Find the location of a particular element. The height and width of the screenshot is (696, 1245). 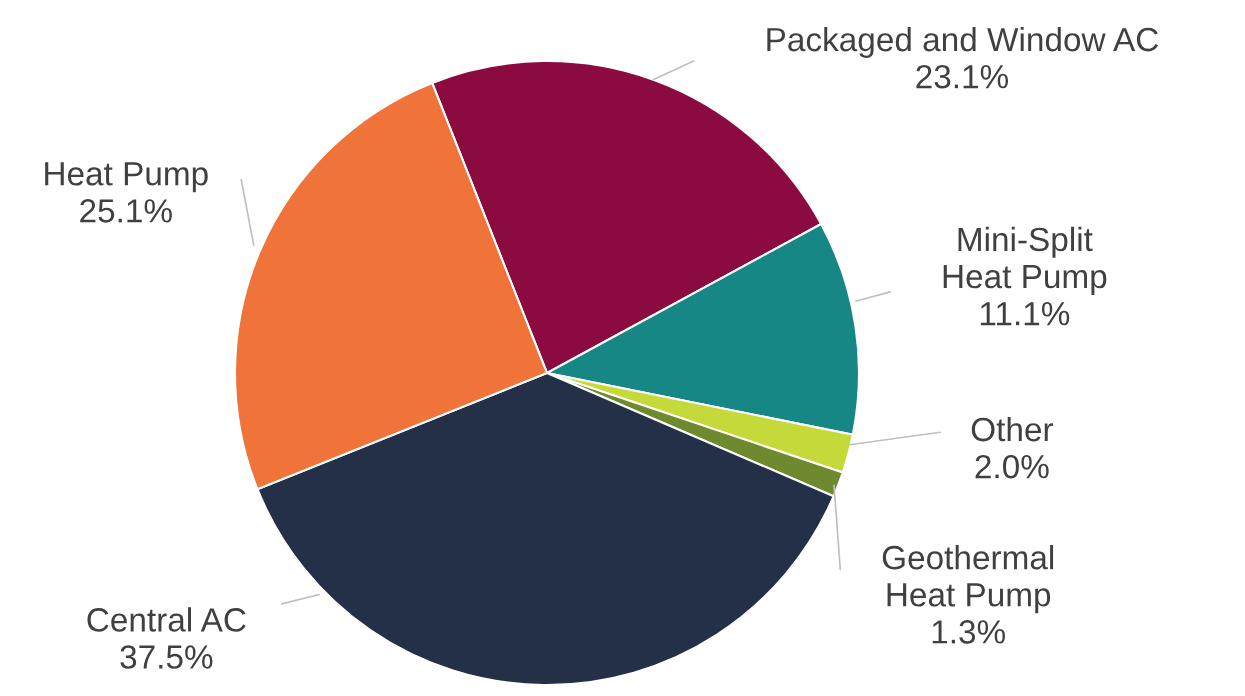

slice-label: Central AC is located at coordinates (166, 619).